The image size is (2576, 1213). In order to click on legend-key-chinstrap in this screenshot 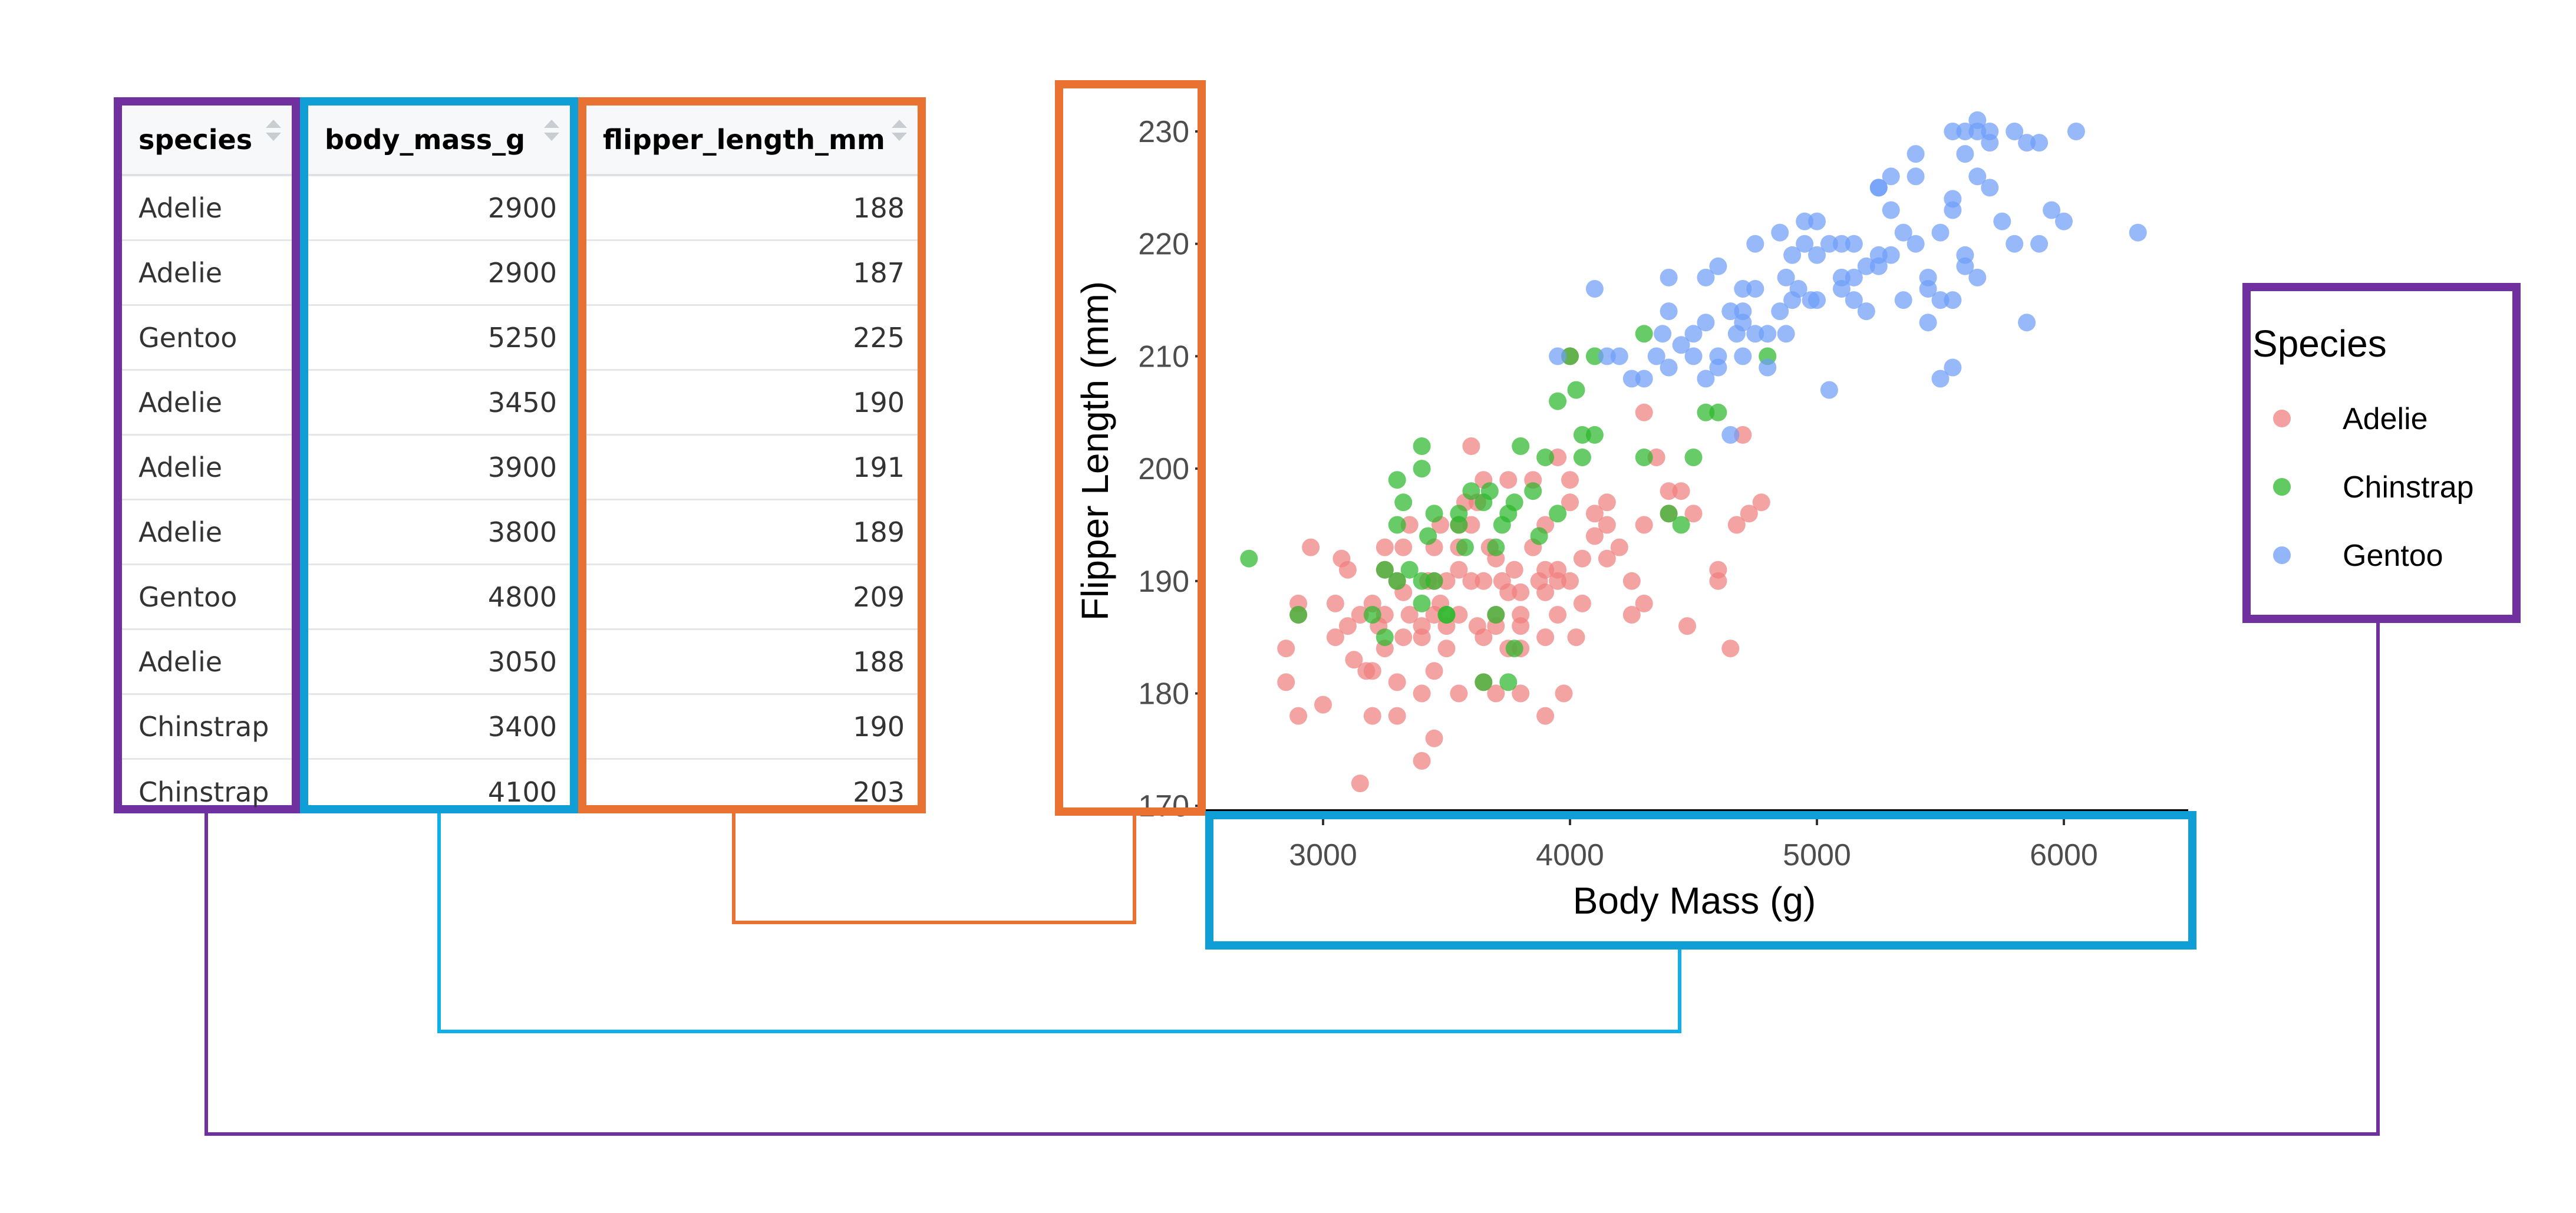, I will do `click(2282, 487)`.